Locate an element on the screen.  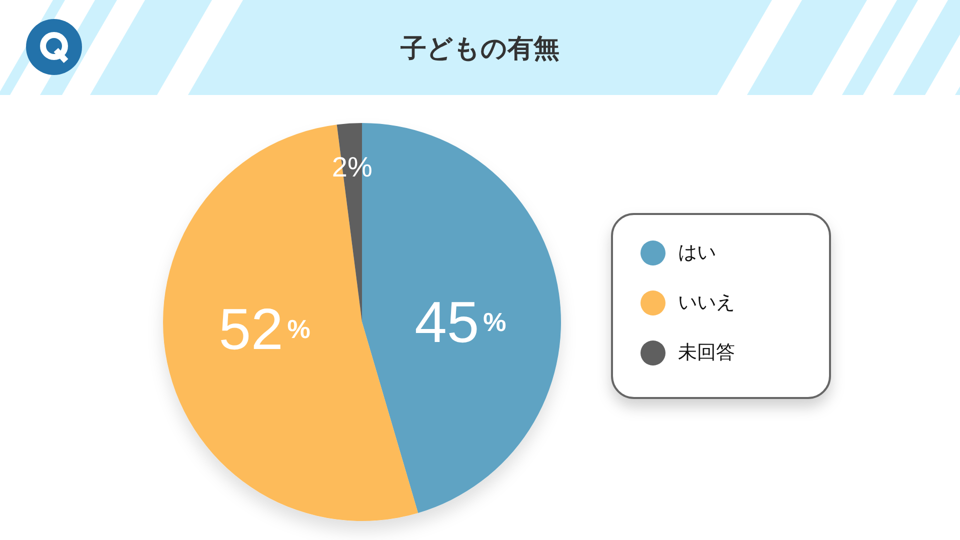
chart-title: 子どもの有無 is located at coordinates (480, 48).